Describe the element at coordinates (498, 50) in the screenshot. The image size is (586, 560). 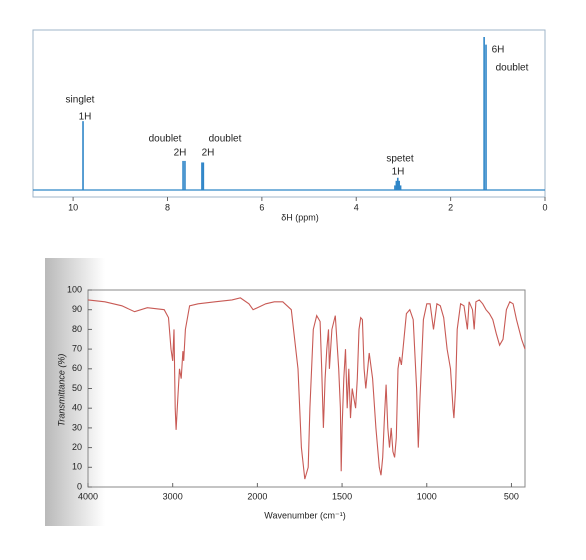
I see `annotation: 6H` at that location.